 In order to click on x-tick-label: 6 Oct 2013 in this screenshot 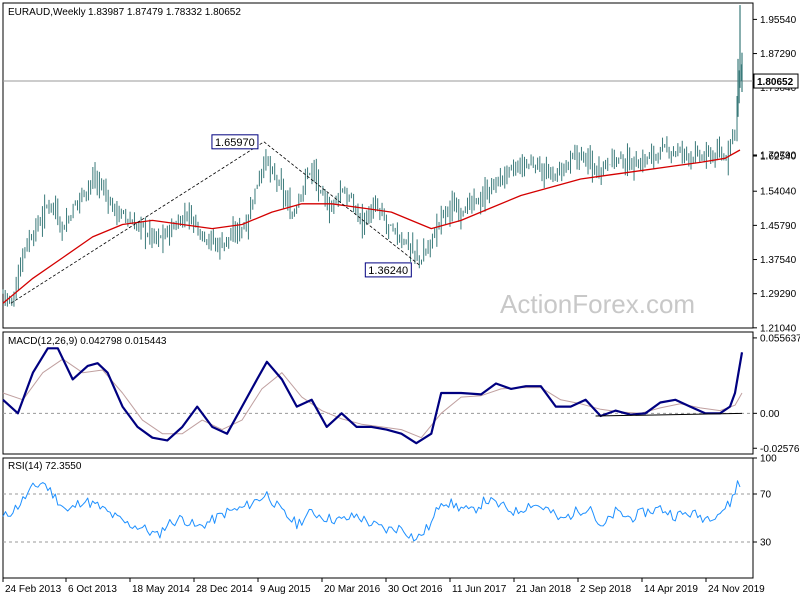, I will do `click(92, 589)`.